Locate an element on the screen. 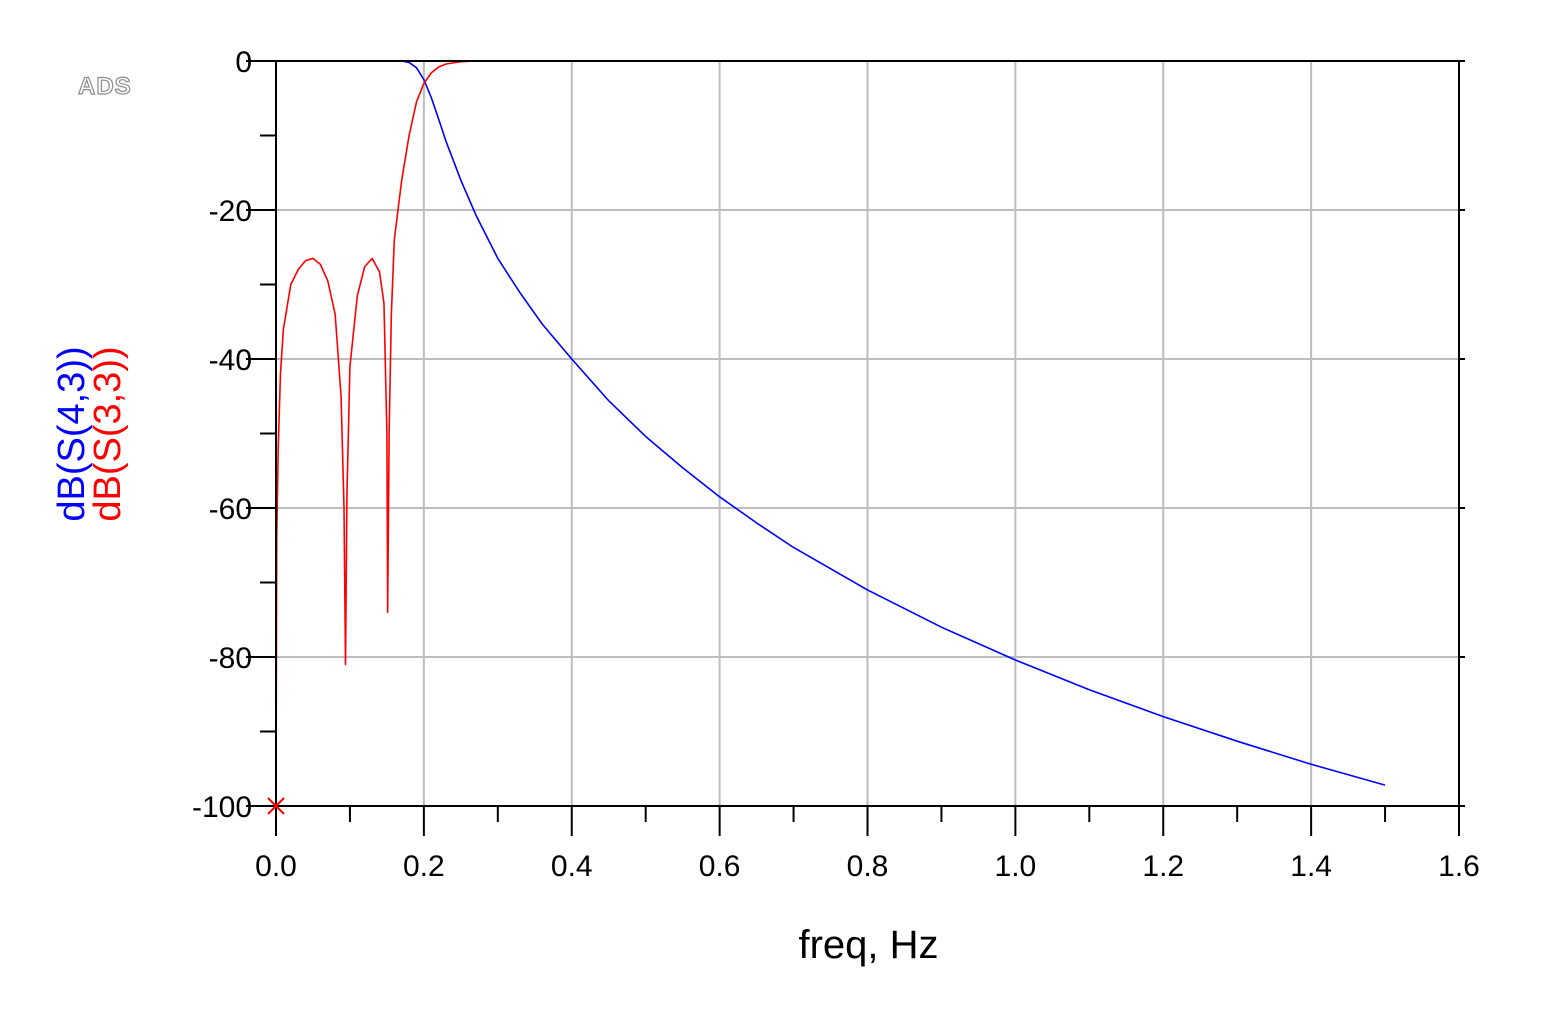 The width and height of the screenshot is (1567, 1012). x-tick-label: 0.6 is located at coordinates (720, 866).